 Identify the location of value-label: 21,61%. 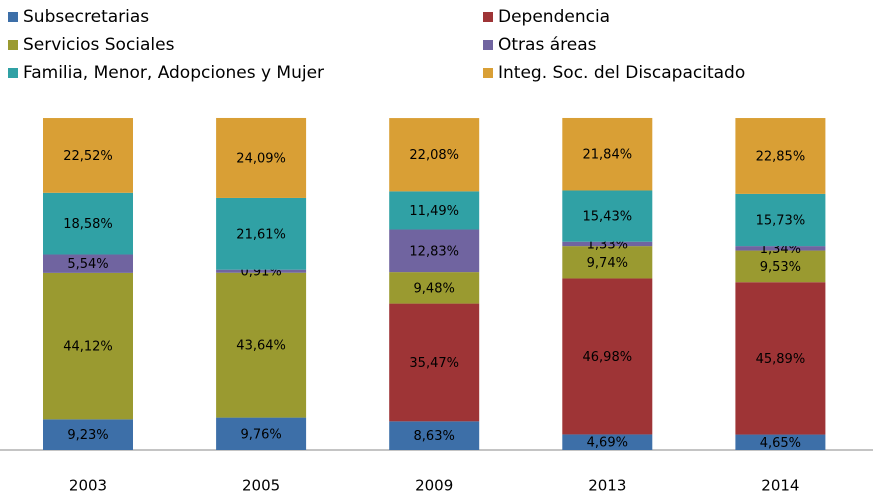
(261, 234).